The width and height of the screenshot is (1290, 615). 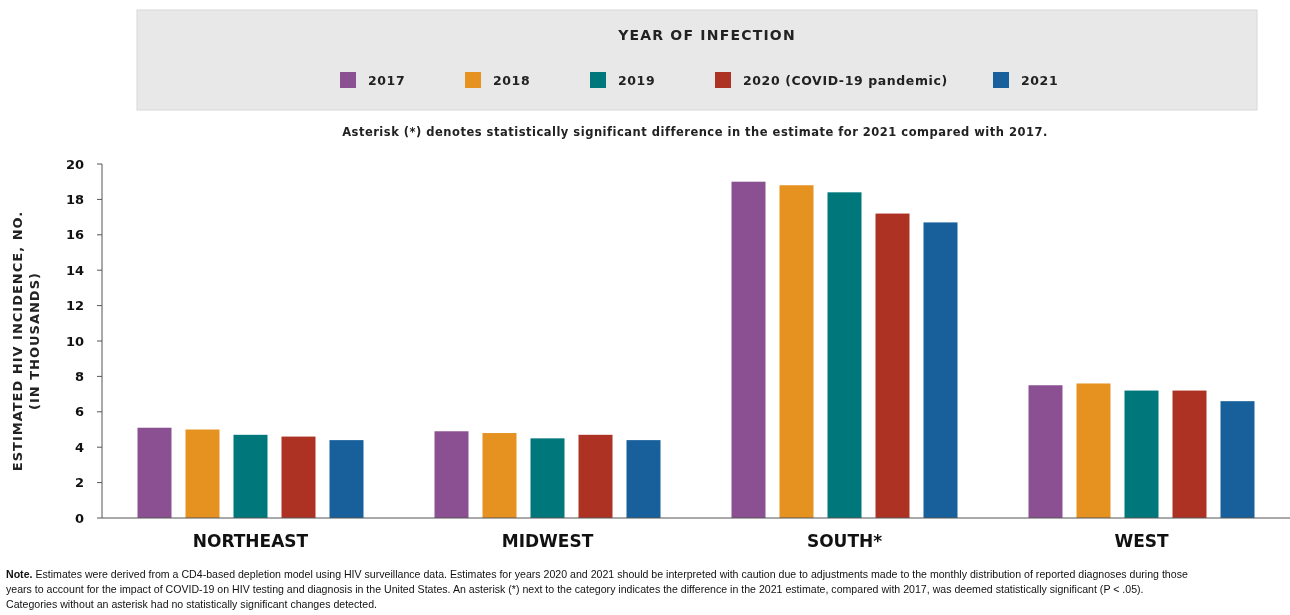 What do you see at coordinates (695, 132) in the screenshot?
I see `chart-subtitle: Asterisk (*) denotes statistically significant difference in the estimate for 2021 compared with 2017.` at bounding box center [695, 132].